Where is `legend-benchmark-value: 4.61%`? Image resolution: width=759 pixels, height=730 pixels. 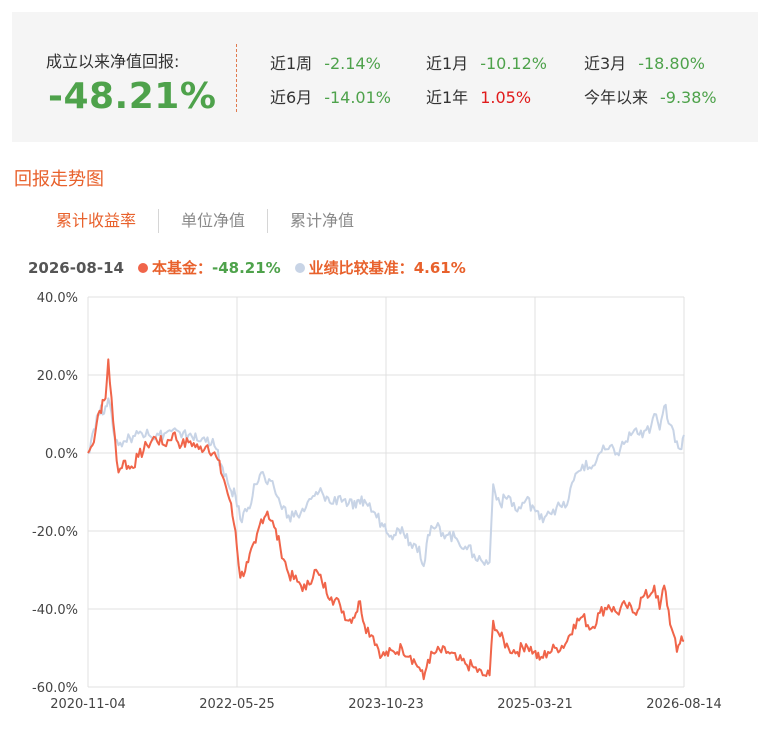
legend-benchmark-value: 4.61% is located at coordinates (439, 267).